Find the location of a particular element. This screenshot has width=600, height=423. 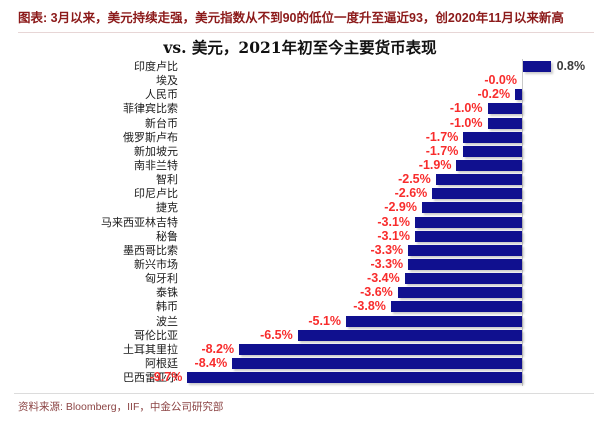

category-label: 匈牙利 is located at coordinates (161, 279).